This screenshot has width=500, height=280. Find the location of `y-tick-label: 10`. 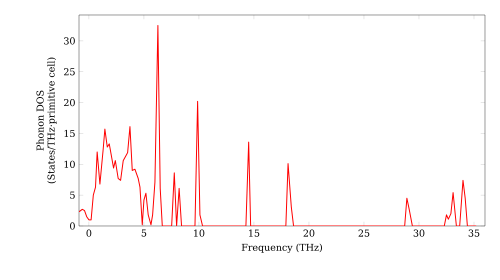

y-tick-label: 10 is located at coordinates (69, 164).